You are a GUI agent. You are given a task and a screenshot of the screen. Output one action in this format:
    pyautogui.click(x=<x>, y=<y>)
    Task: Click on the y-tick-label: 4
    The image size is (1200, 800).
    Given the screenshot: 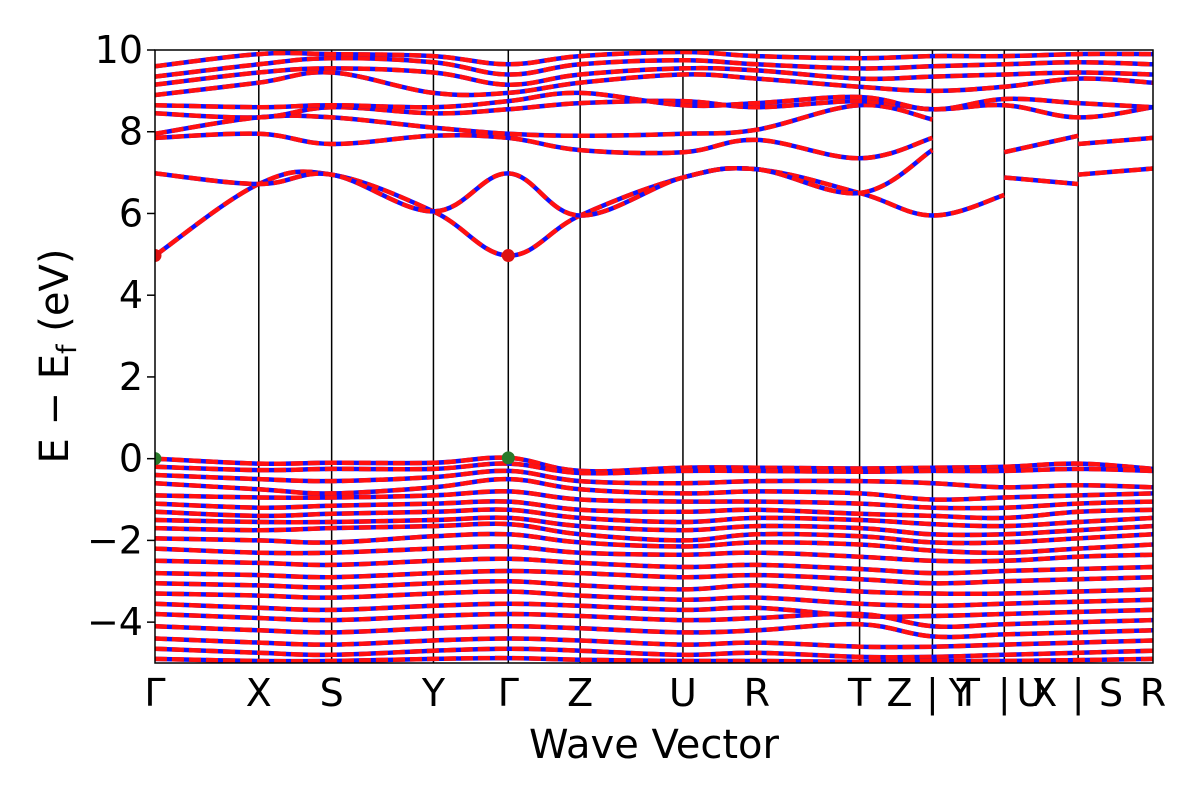 What is the action you would take?
    pyautogui.click(x=131, y=295)
    